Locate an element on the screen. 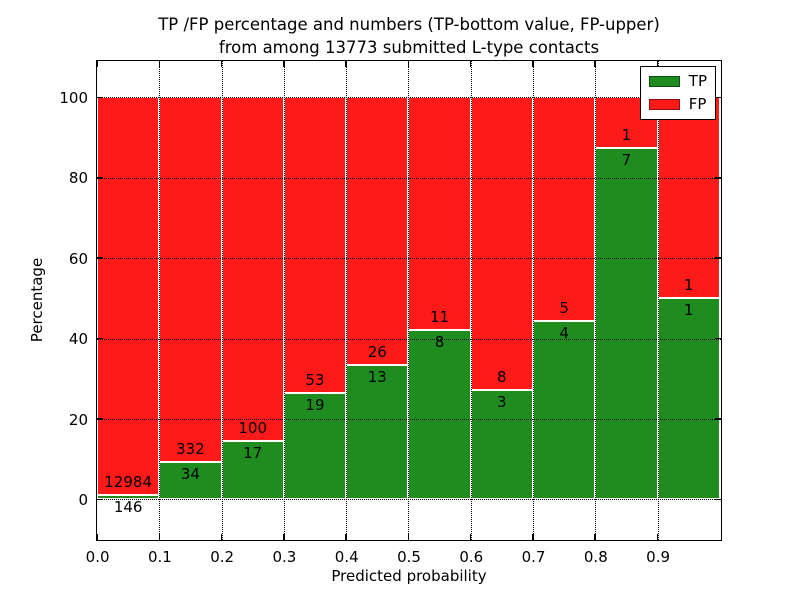 The width and height of the screenshot is (800, 600). bar-label-tp: 1 is located at coordinates (688, 310).